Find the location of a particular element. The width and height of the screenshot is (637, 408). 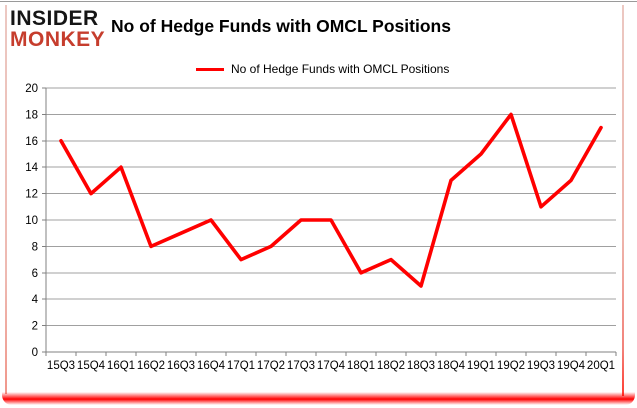

bottom-border-glow is located at coordinates (318, 398).